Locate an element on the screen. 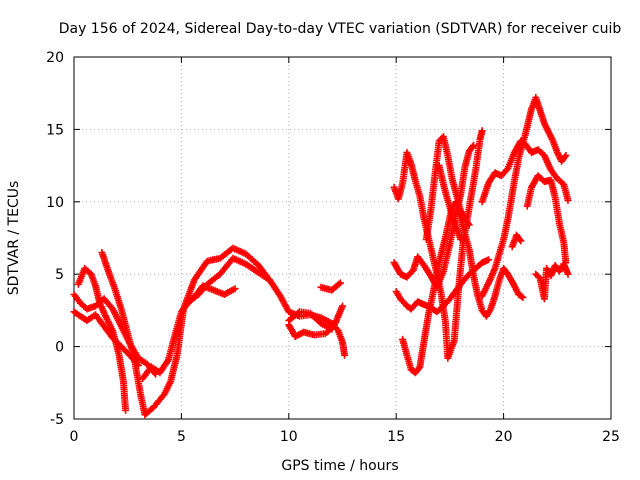  y-tick-label: 0 is located at coordinates (59, 348).